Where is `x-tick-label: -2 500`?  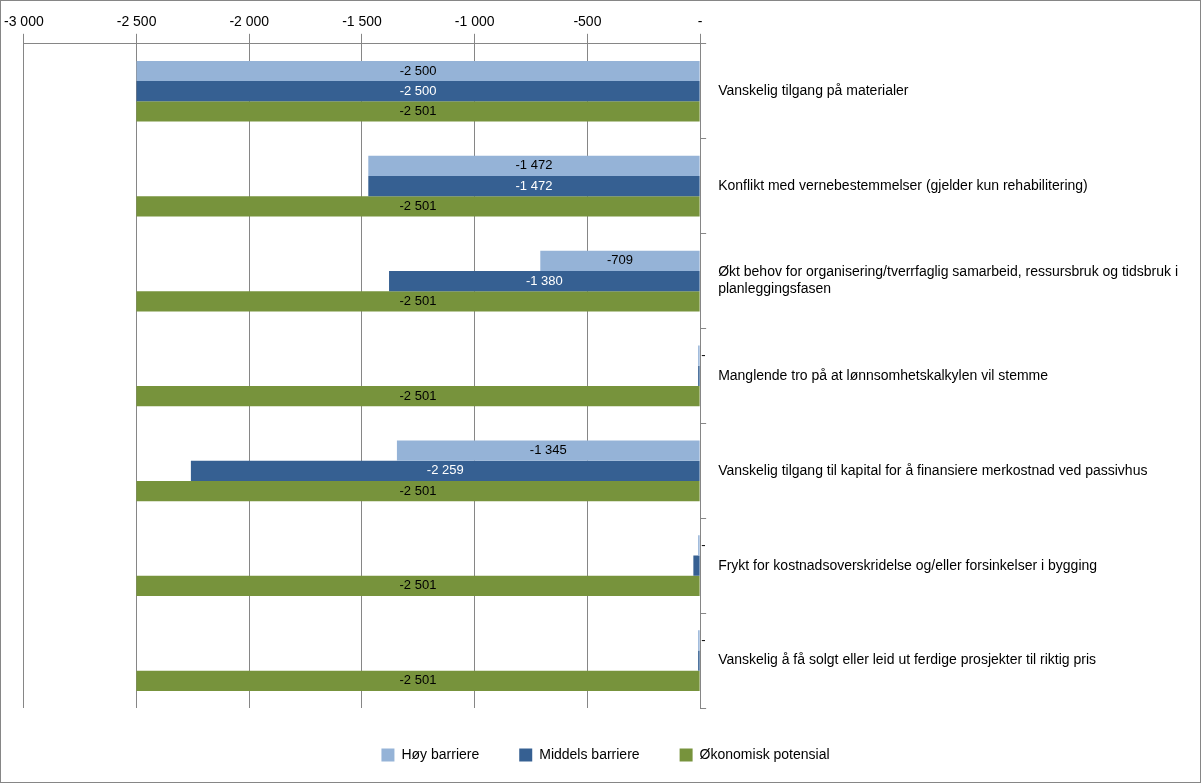
x-tick-label: -2 500 is located at coordinates (136, 21).